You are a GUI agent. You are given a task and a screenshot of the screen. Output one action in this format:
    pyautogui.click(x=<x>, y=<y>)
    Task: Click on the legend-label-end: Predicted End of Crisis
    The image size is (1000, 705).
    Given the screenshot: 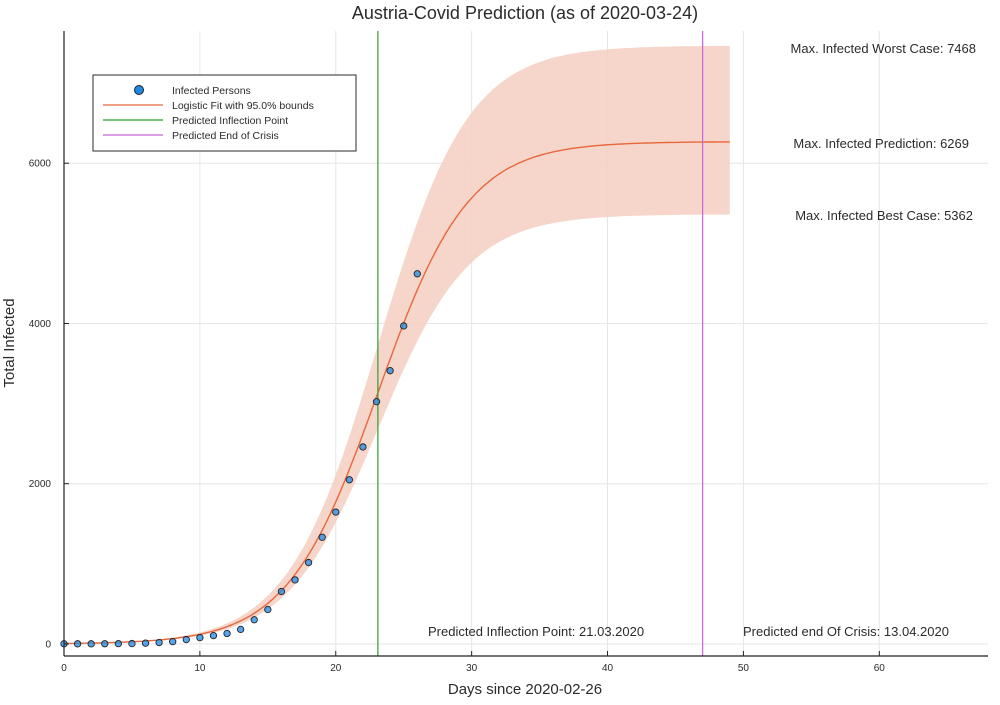 What is the action you would take?
    pyautogui.click(x=225, y=136)
    